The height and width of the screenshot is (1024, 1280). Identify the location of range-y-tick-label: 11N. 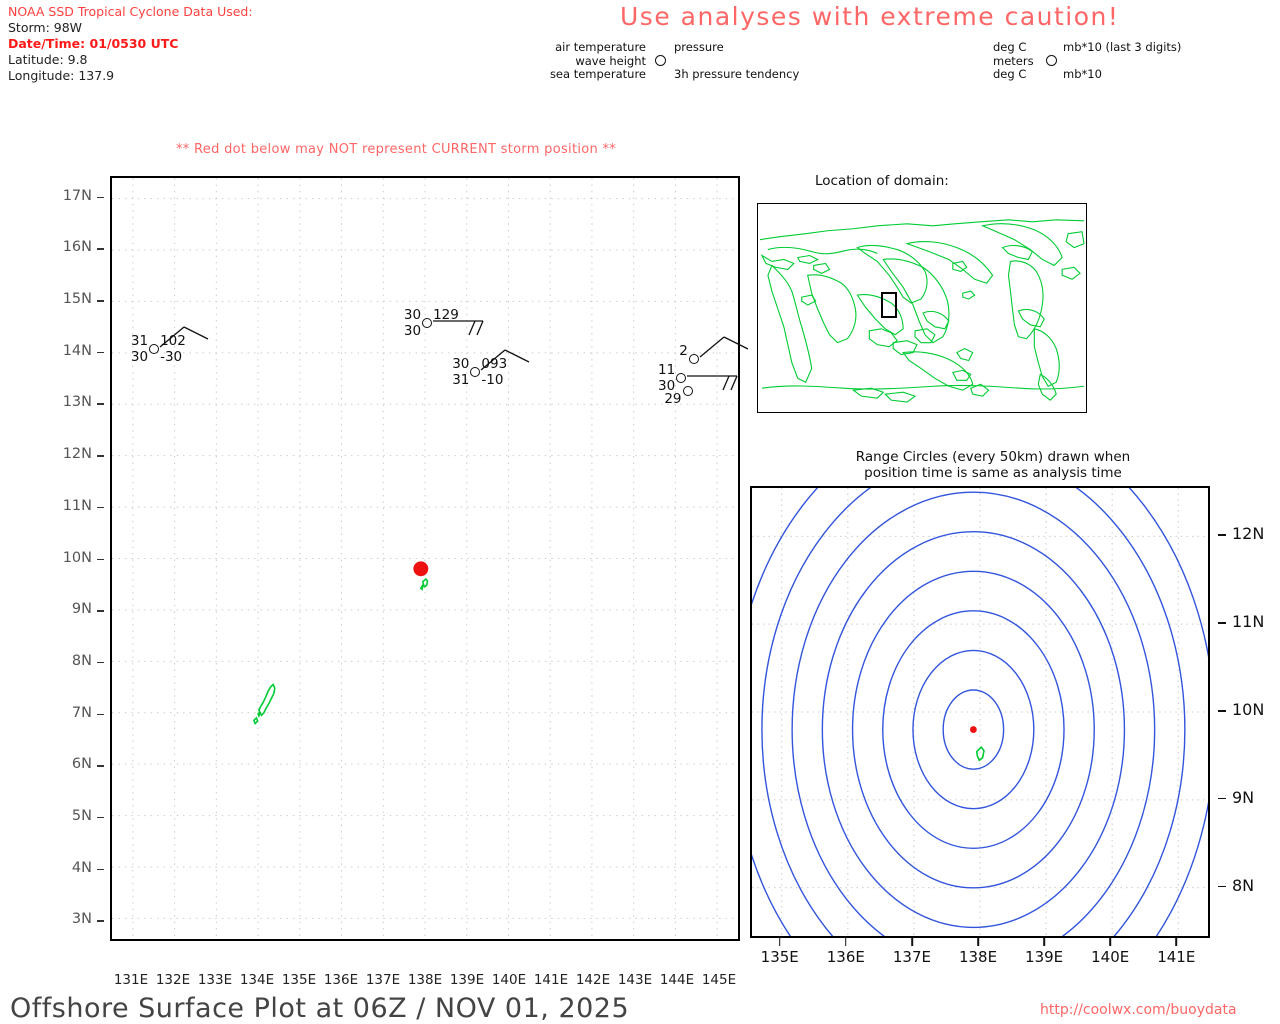
(1248, 622).